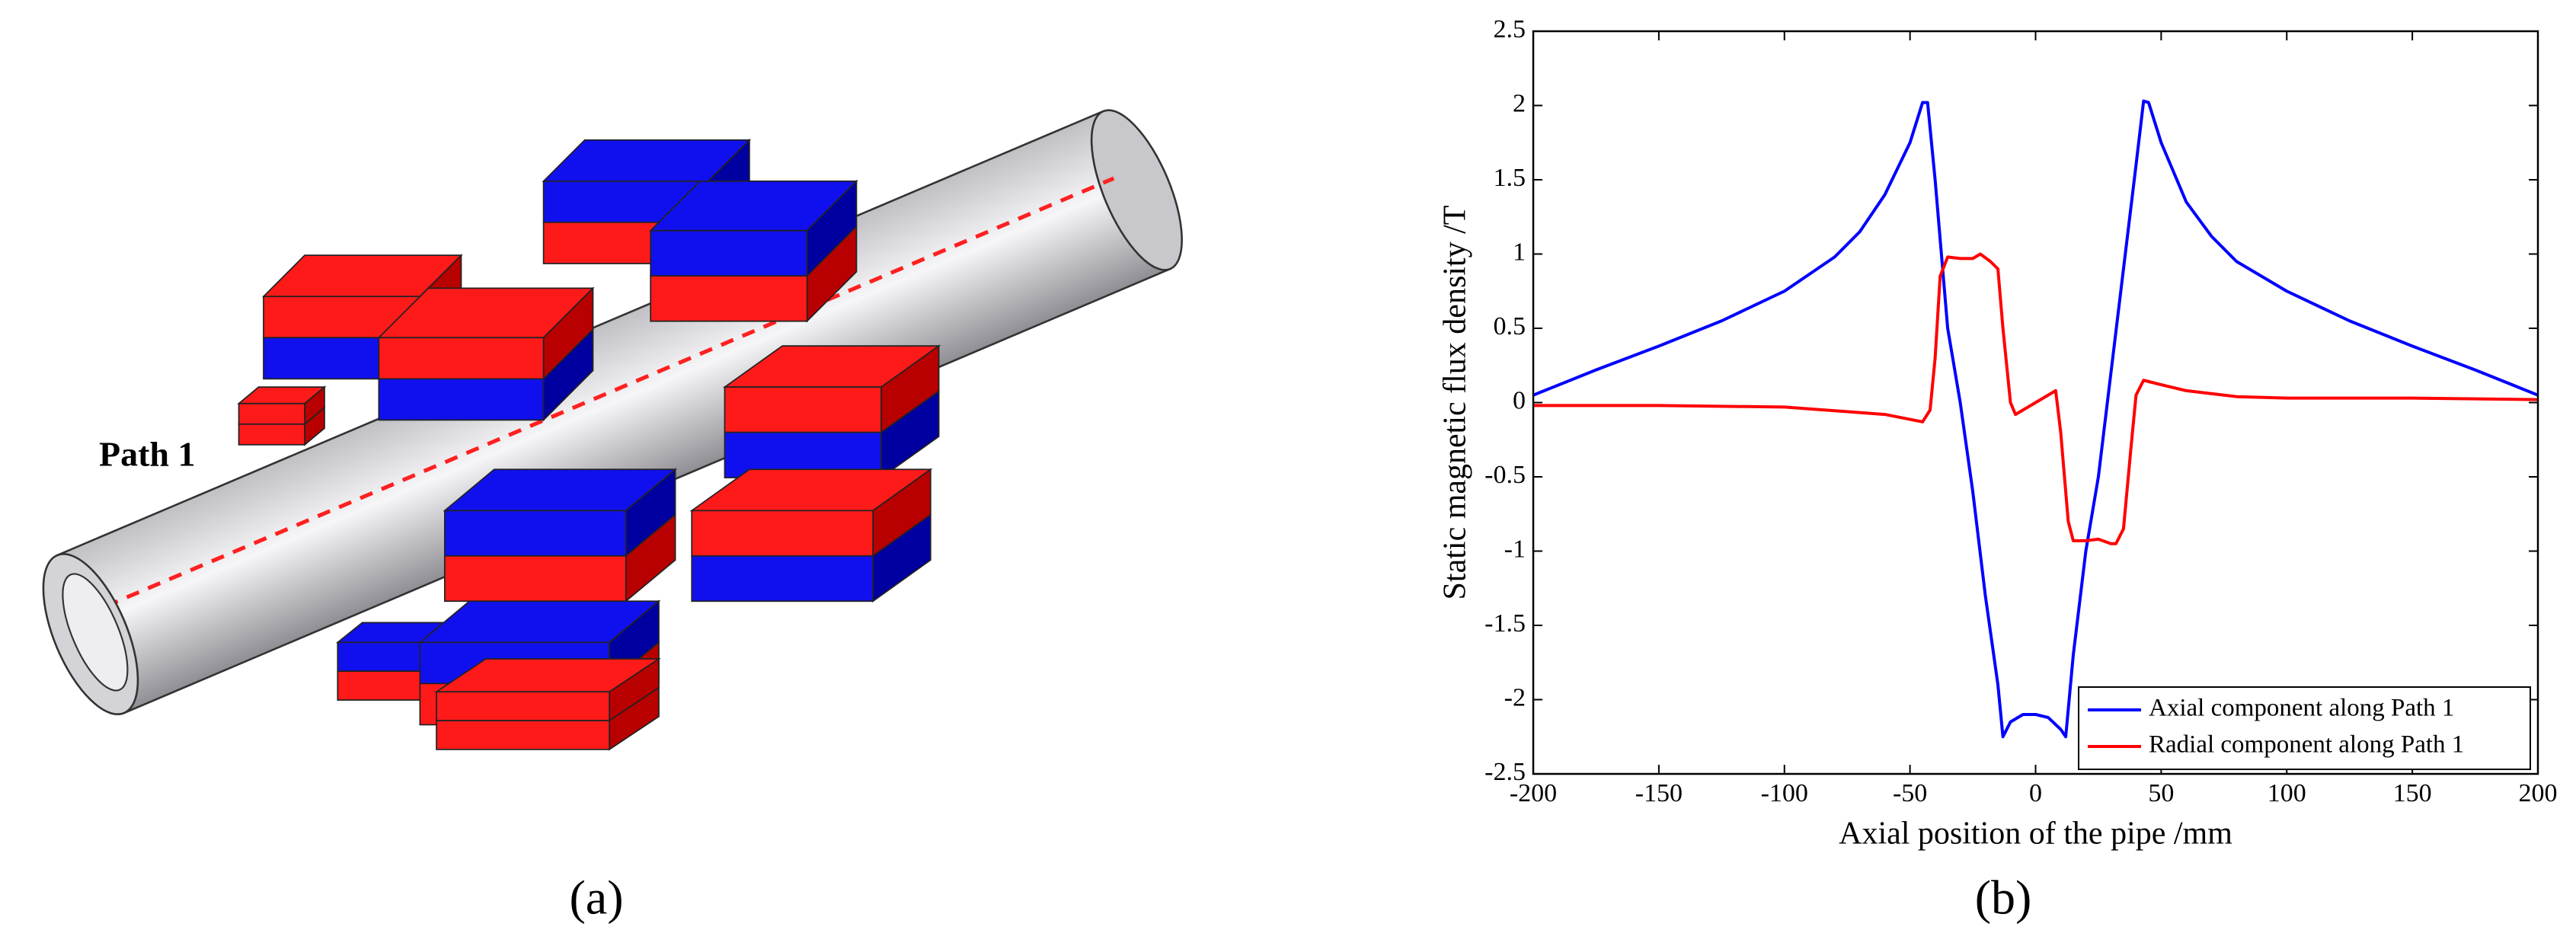 Image resolution: width=2576 pixels, height=943 pixels. Describe the element at coordinates (659, 465) in the screenshot. I see `magnets-front` at that location.